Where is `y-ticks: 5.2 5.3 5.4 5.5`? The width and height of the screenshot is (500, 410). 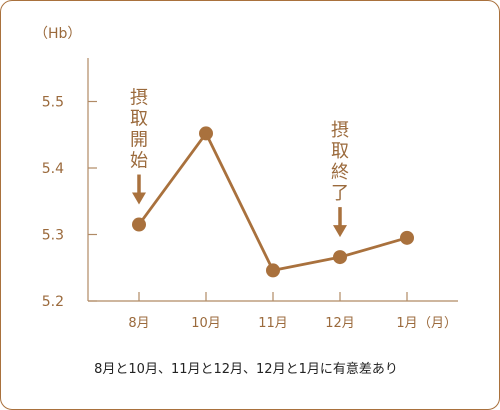
y-ticks: 5.2 5.3 5.4 5.5 is located at coordinates (69, 202).